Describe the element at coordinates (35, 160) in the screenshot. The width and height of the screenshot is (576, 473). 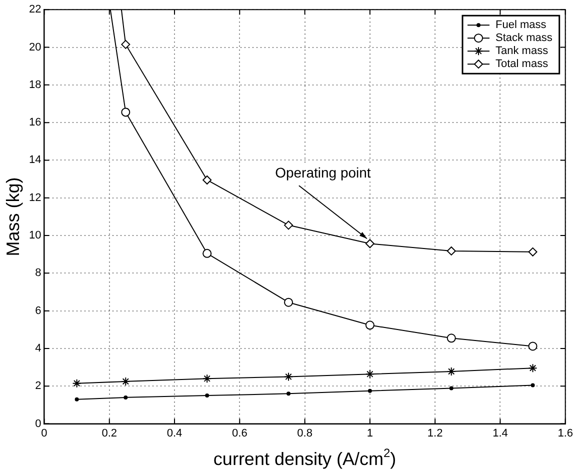
I see `y-tick-label: 14` at that location.